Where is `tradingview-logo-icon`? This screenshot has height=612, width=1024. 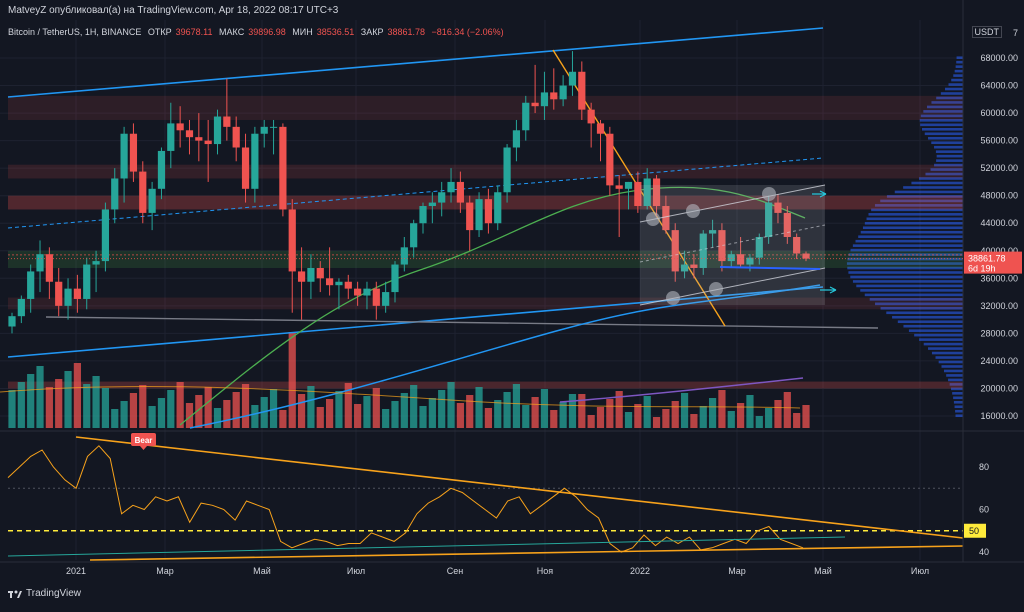 tradingview-logo-icon is located at coordinates (15, 594).